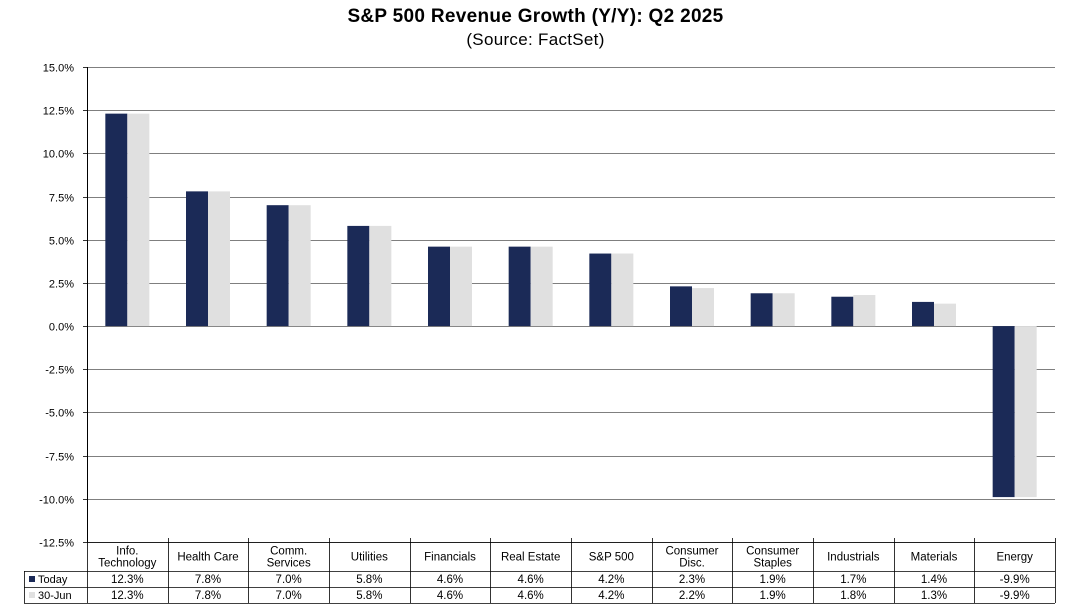 This screenshot has width=1071, height=610. Describe the element at coordinates (56, 501) in the screenshot. I see `y-tick-label: -10.0%` at that location.